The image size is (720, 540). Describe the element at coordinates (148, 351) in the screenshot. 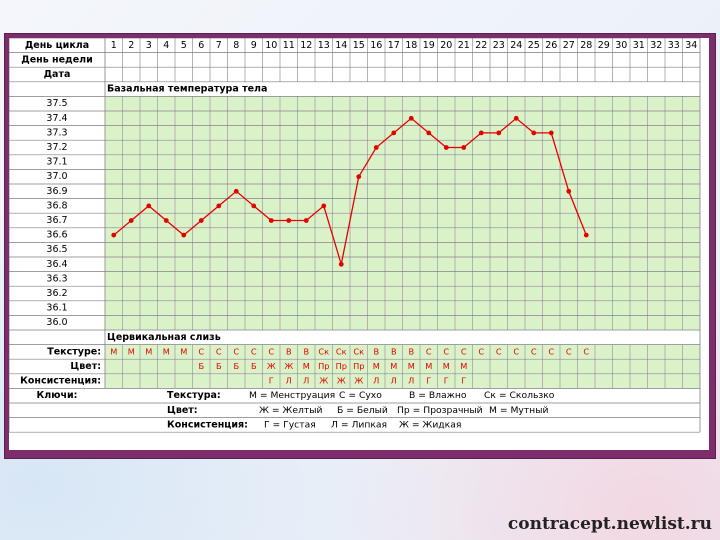

I see `texture-value: М` at that location.